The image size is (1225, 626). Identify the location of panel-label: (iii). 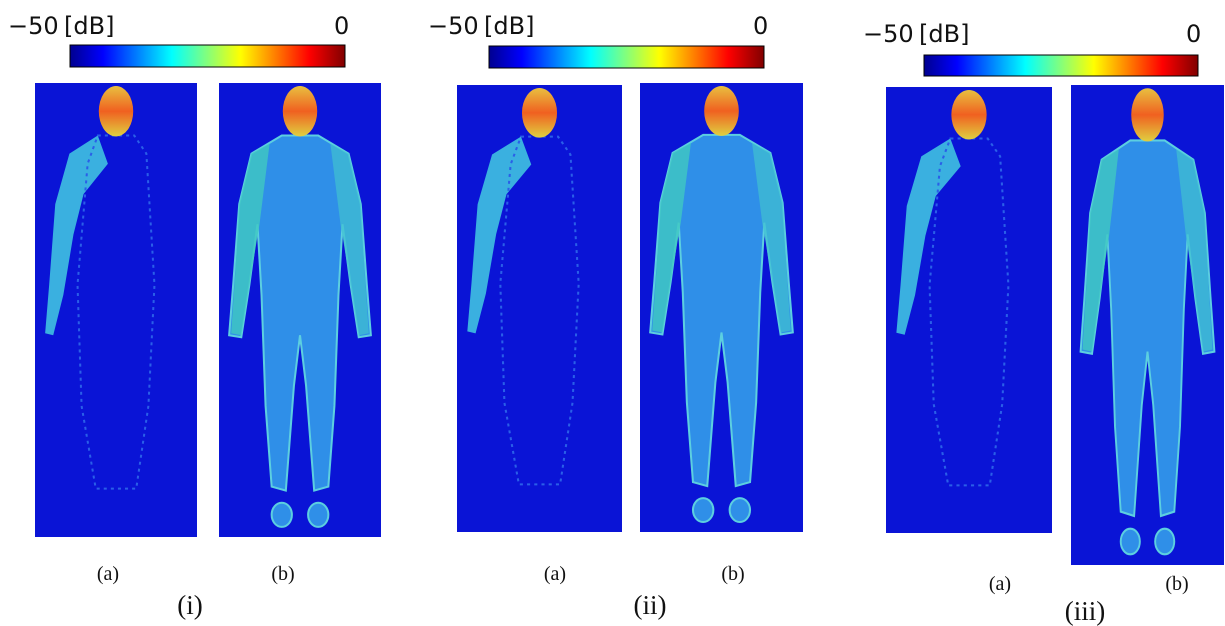
(1085, 611).